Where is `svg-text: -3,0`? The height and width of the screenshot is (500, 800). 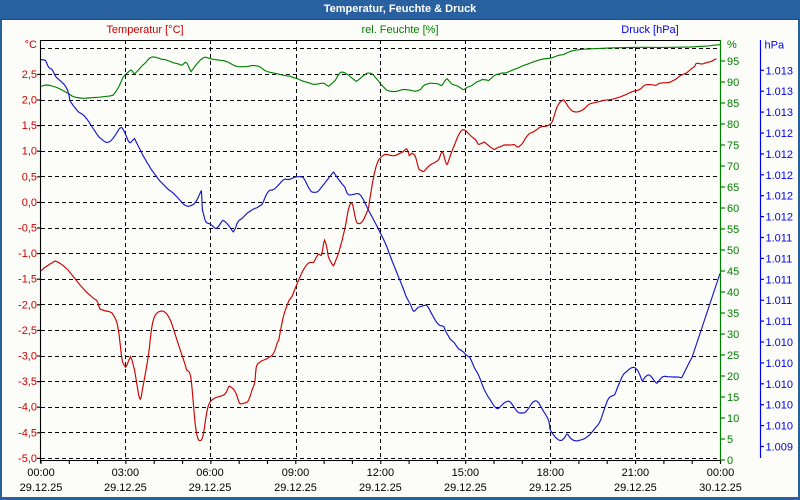 svg-text: -3,0 is located at coordinates (27, 357).